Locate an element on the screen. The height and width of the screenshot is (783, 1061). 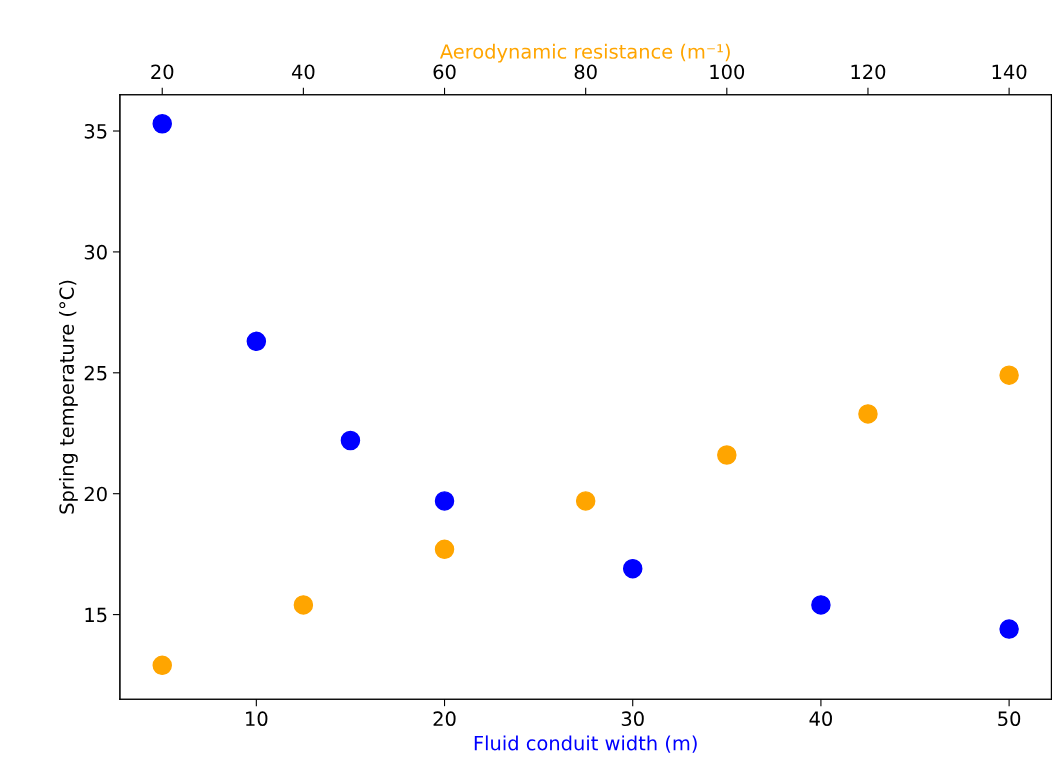
y-tick-label: 35 is located at coordinates (95, 131).